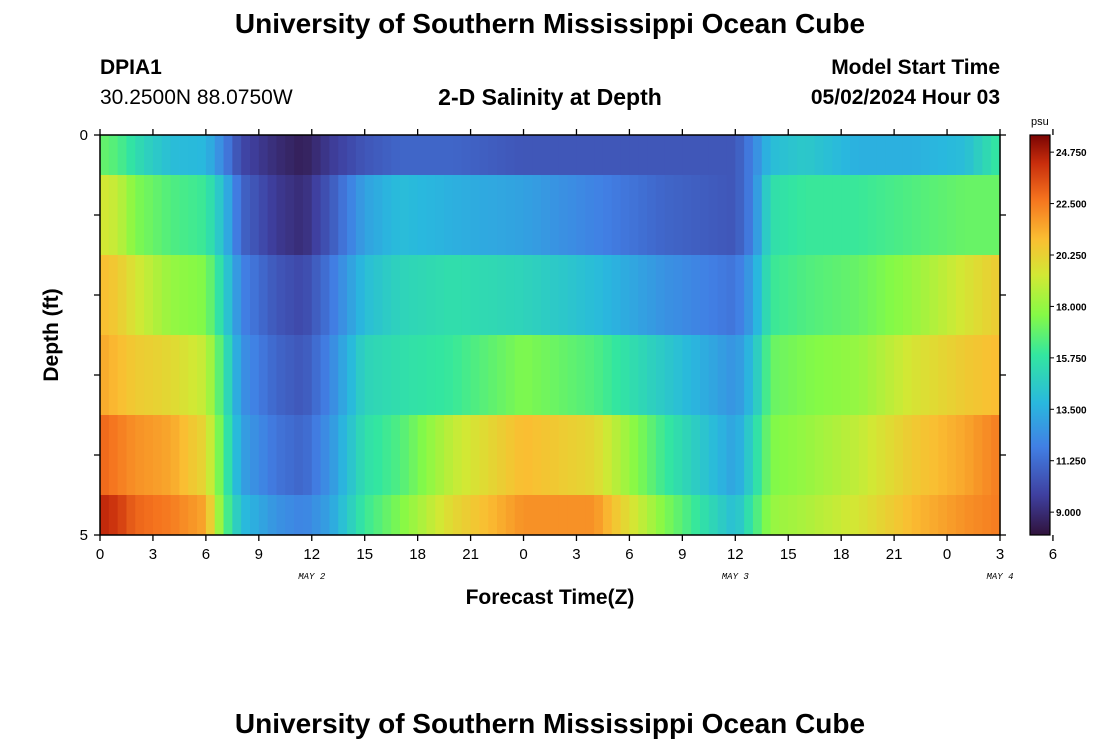  I want to click on x-tick-label: 3, so click(1000, 554).